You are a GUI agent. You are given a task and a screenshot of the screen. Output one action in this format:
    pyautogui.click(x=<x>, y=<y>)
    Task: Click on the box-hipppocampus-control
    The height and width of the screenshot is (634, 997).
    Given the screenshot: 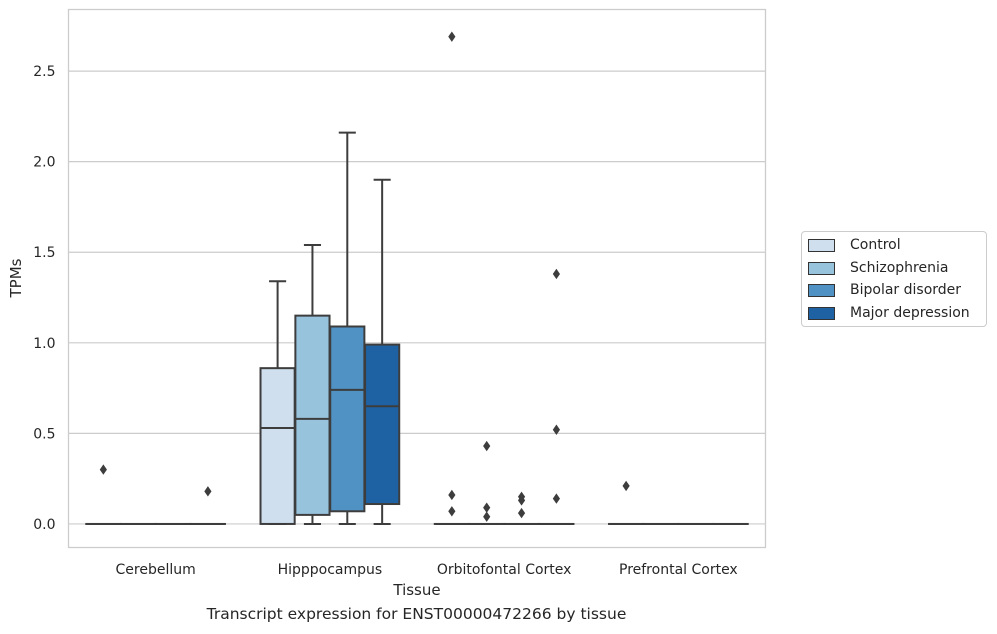 What is the action you would take?
    pyautogui.click(x=277, y=402)
    